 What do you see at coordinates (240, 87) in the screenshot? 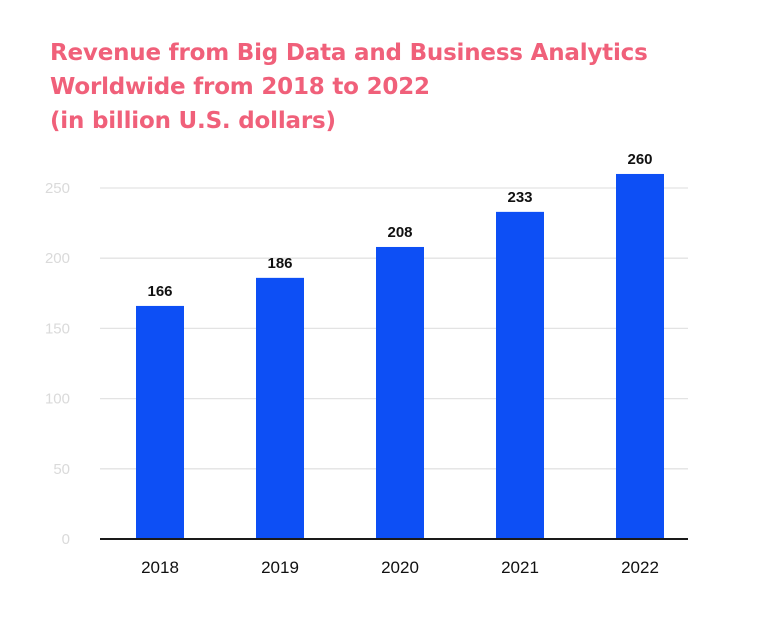
I see `chart-title-line-2: Worldwide from 2018 to 2022` at bounding box center [240, 87].